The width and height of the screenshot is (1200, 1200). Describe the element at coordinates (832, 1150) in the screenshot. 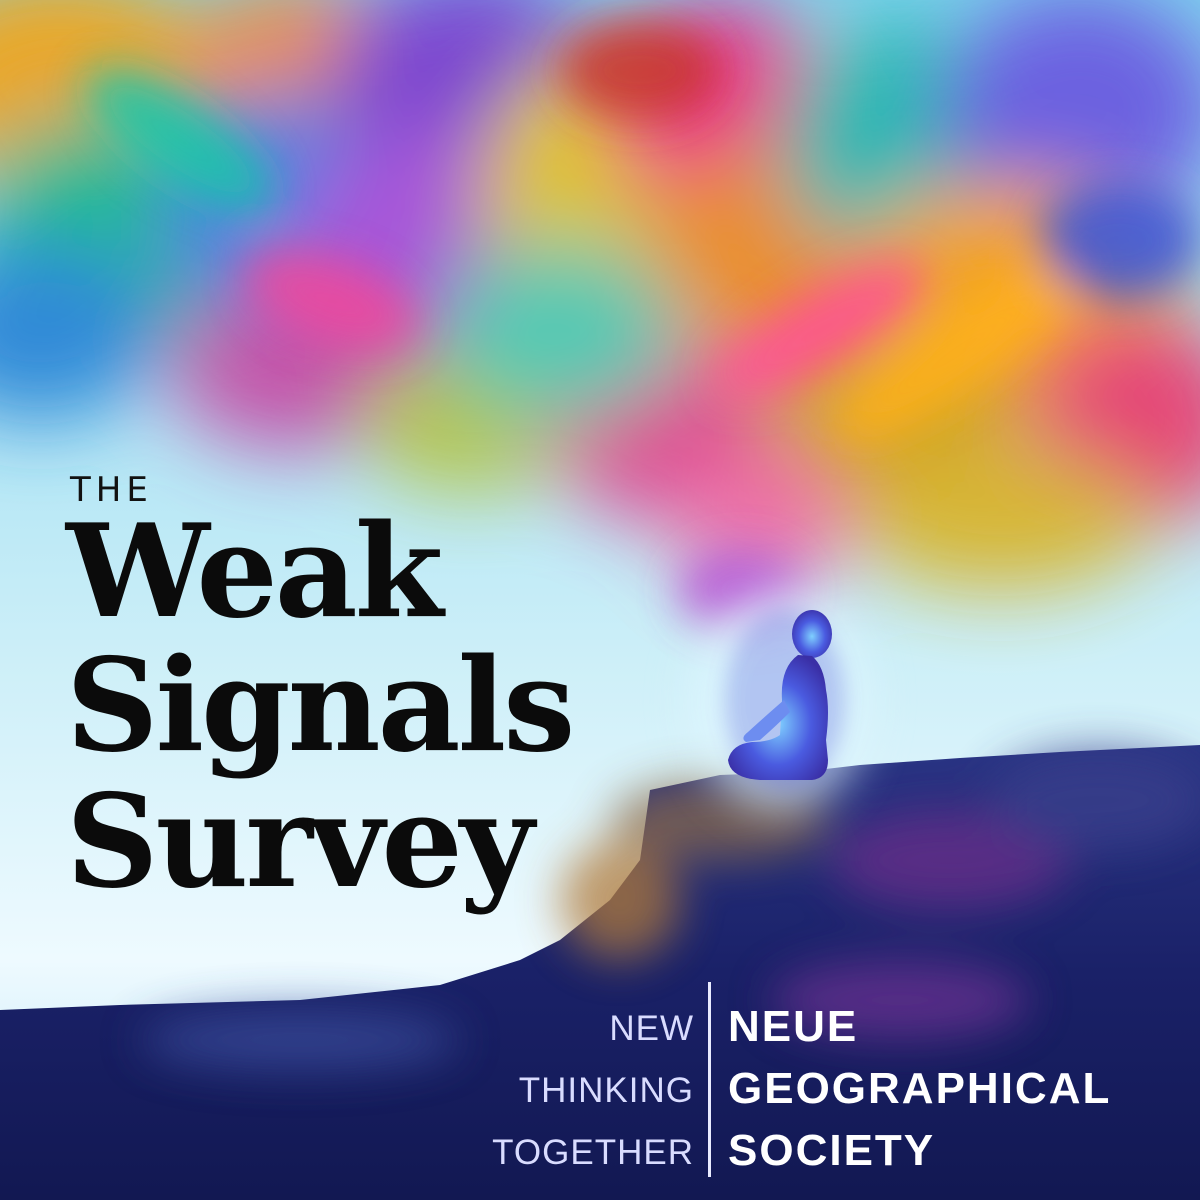

I see `society-line-3: SOCIETY` at that location.